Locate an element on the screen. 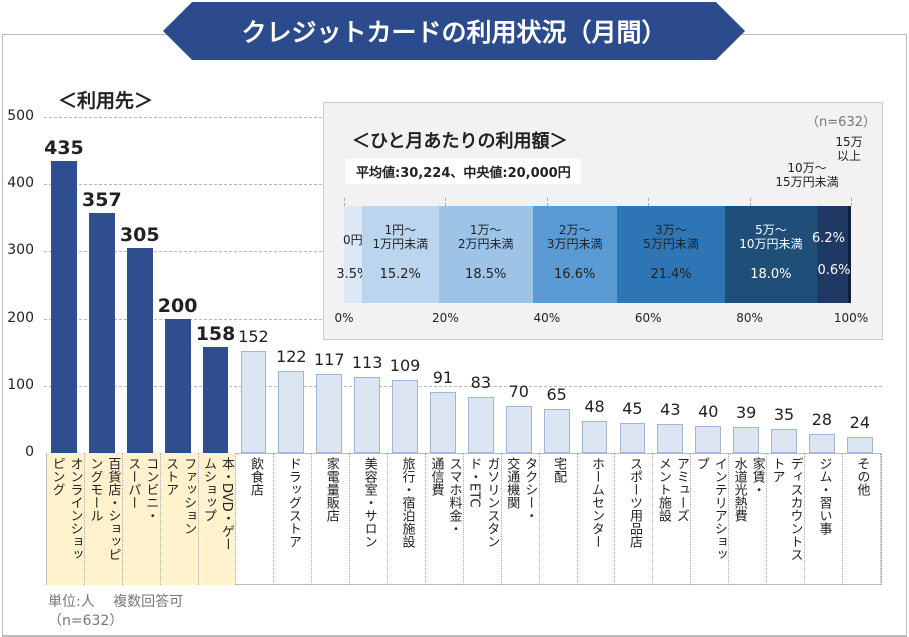 This screenshot has height=637, width=909. gridline is located at coordinates (463, 386).